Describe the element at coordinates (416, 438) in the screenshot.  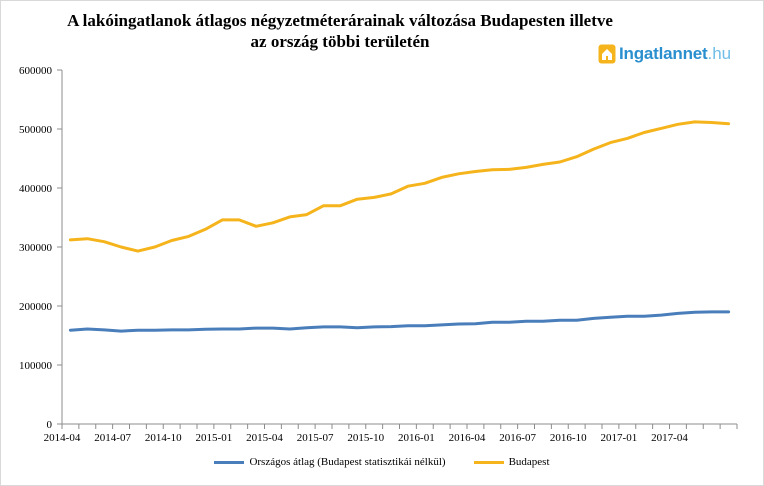
I see `x-tick-label: 2016-01` at that location.